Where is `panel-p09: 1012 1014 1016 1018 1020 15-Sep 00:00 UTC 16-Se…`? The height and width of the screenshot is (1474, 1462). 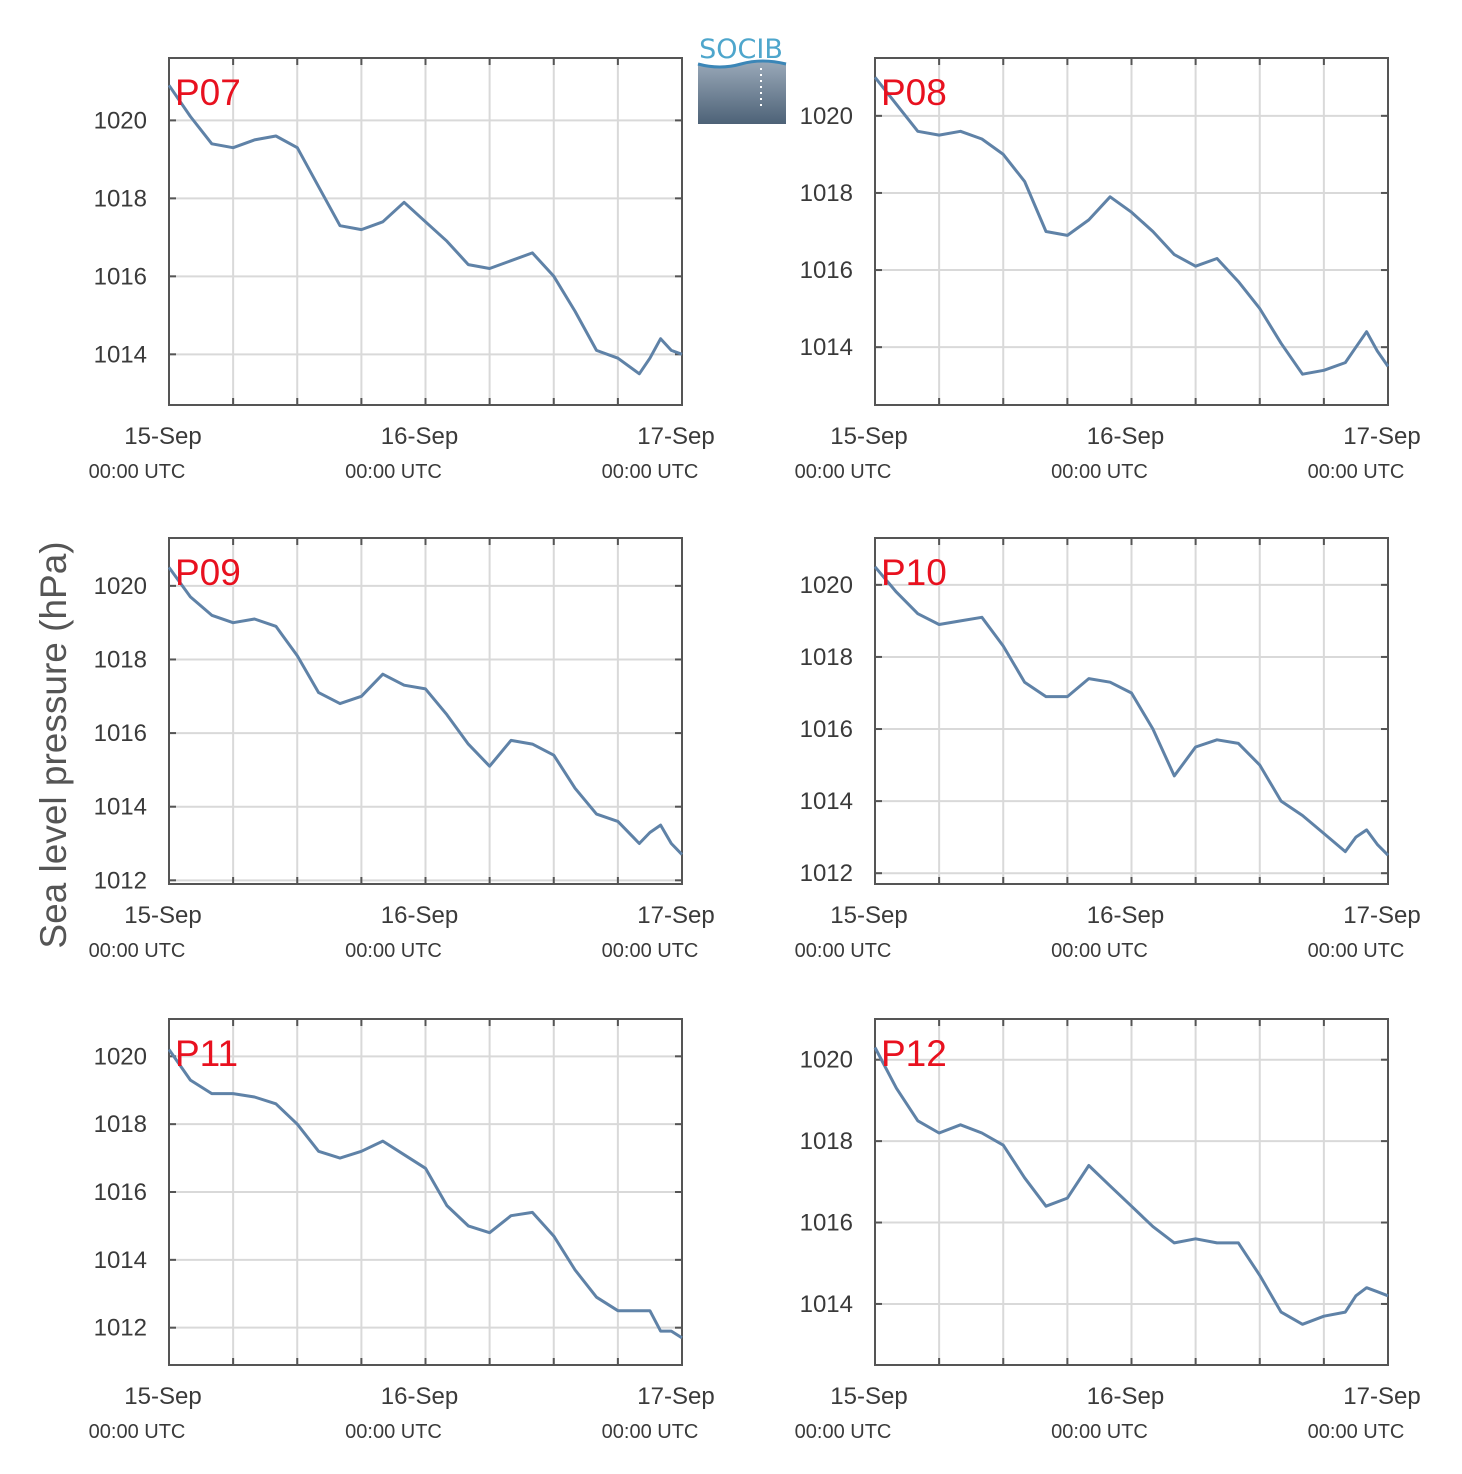
panel-p09: 1012 1014 1016 1018 1020 15-Sep 00:00 UTC 16-Se… is located at coordinates (402, 749).